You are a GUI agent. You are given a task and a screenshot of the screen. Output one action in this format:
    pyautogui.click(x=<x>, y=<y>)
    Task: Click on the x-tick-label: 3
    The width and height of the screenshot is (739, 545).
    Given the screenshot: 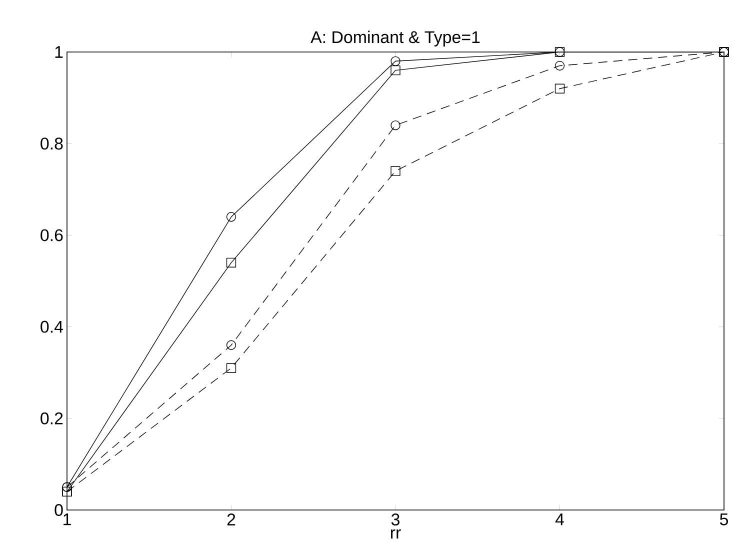 What is the action you would take?
    pyautogui.click(x=395, y=520)
    